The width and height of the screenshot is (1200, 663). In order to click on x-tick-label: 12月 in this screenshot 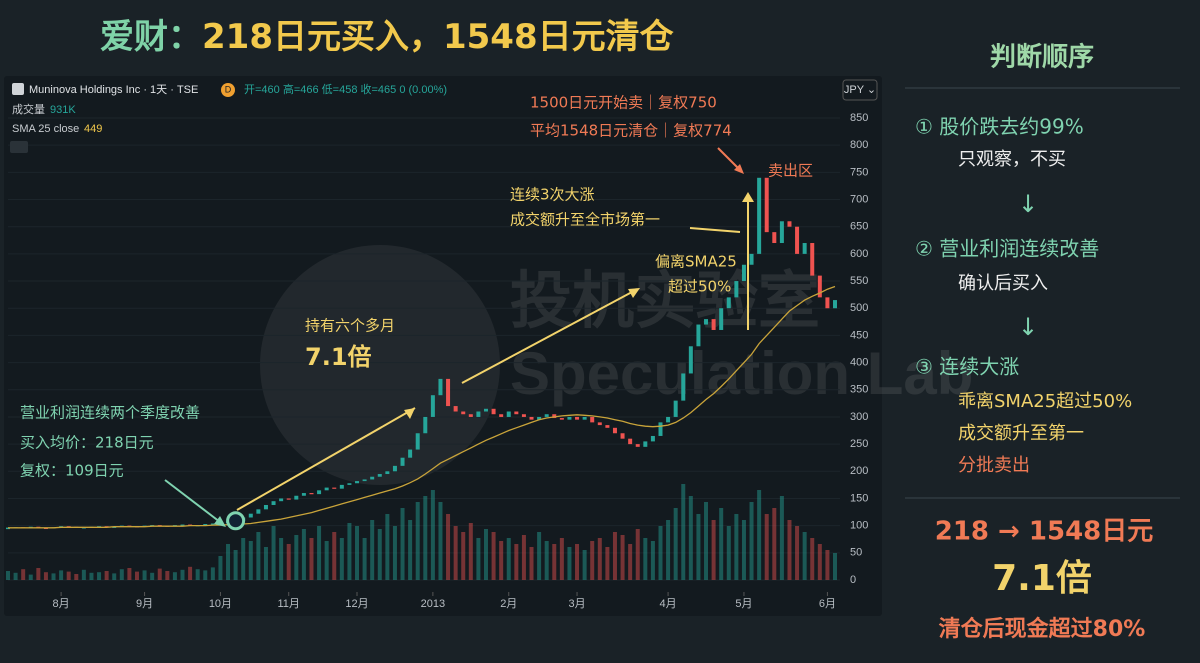, I will do `click(356, 604)`.